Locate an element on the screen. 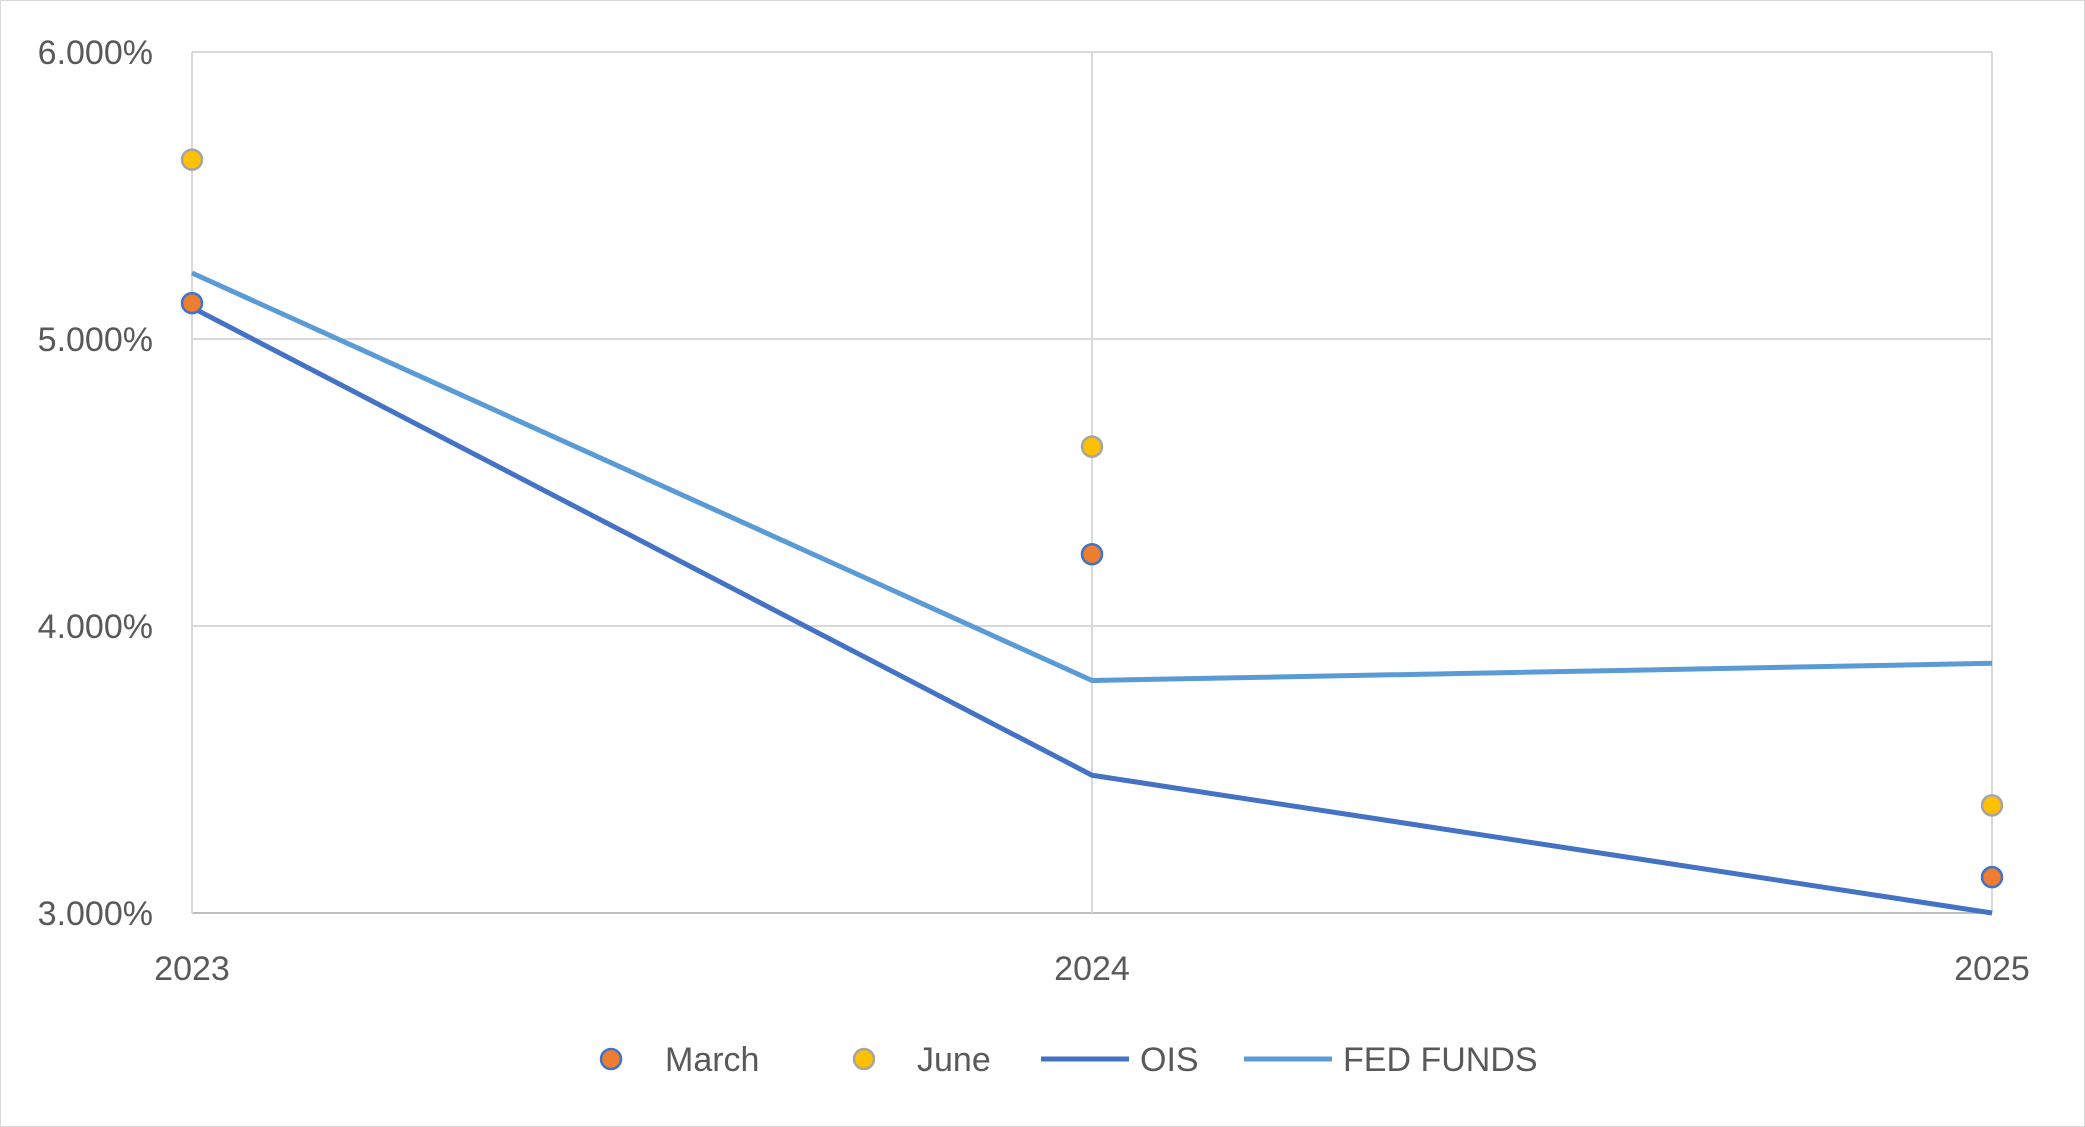 This screenshot has width=2085, height=1127. point-june-2025 is located at coordinates (1992, 805).